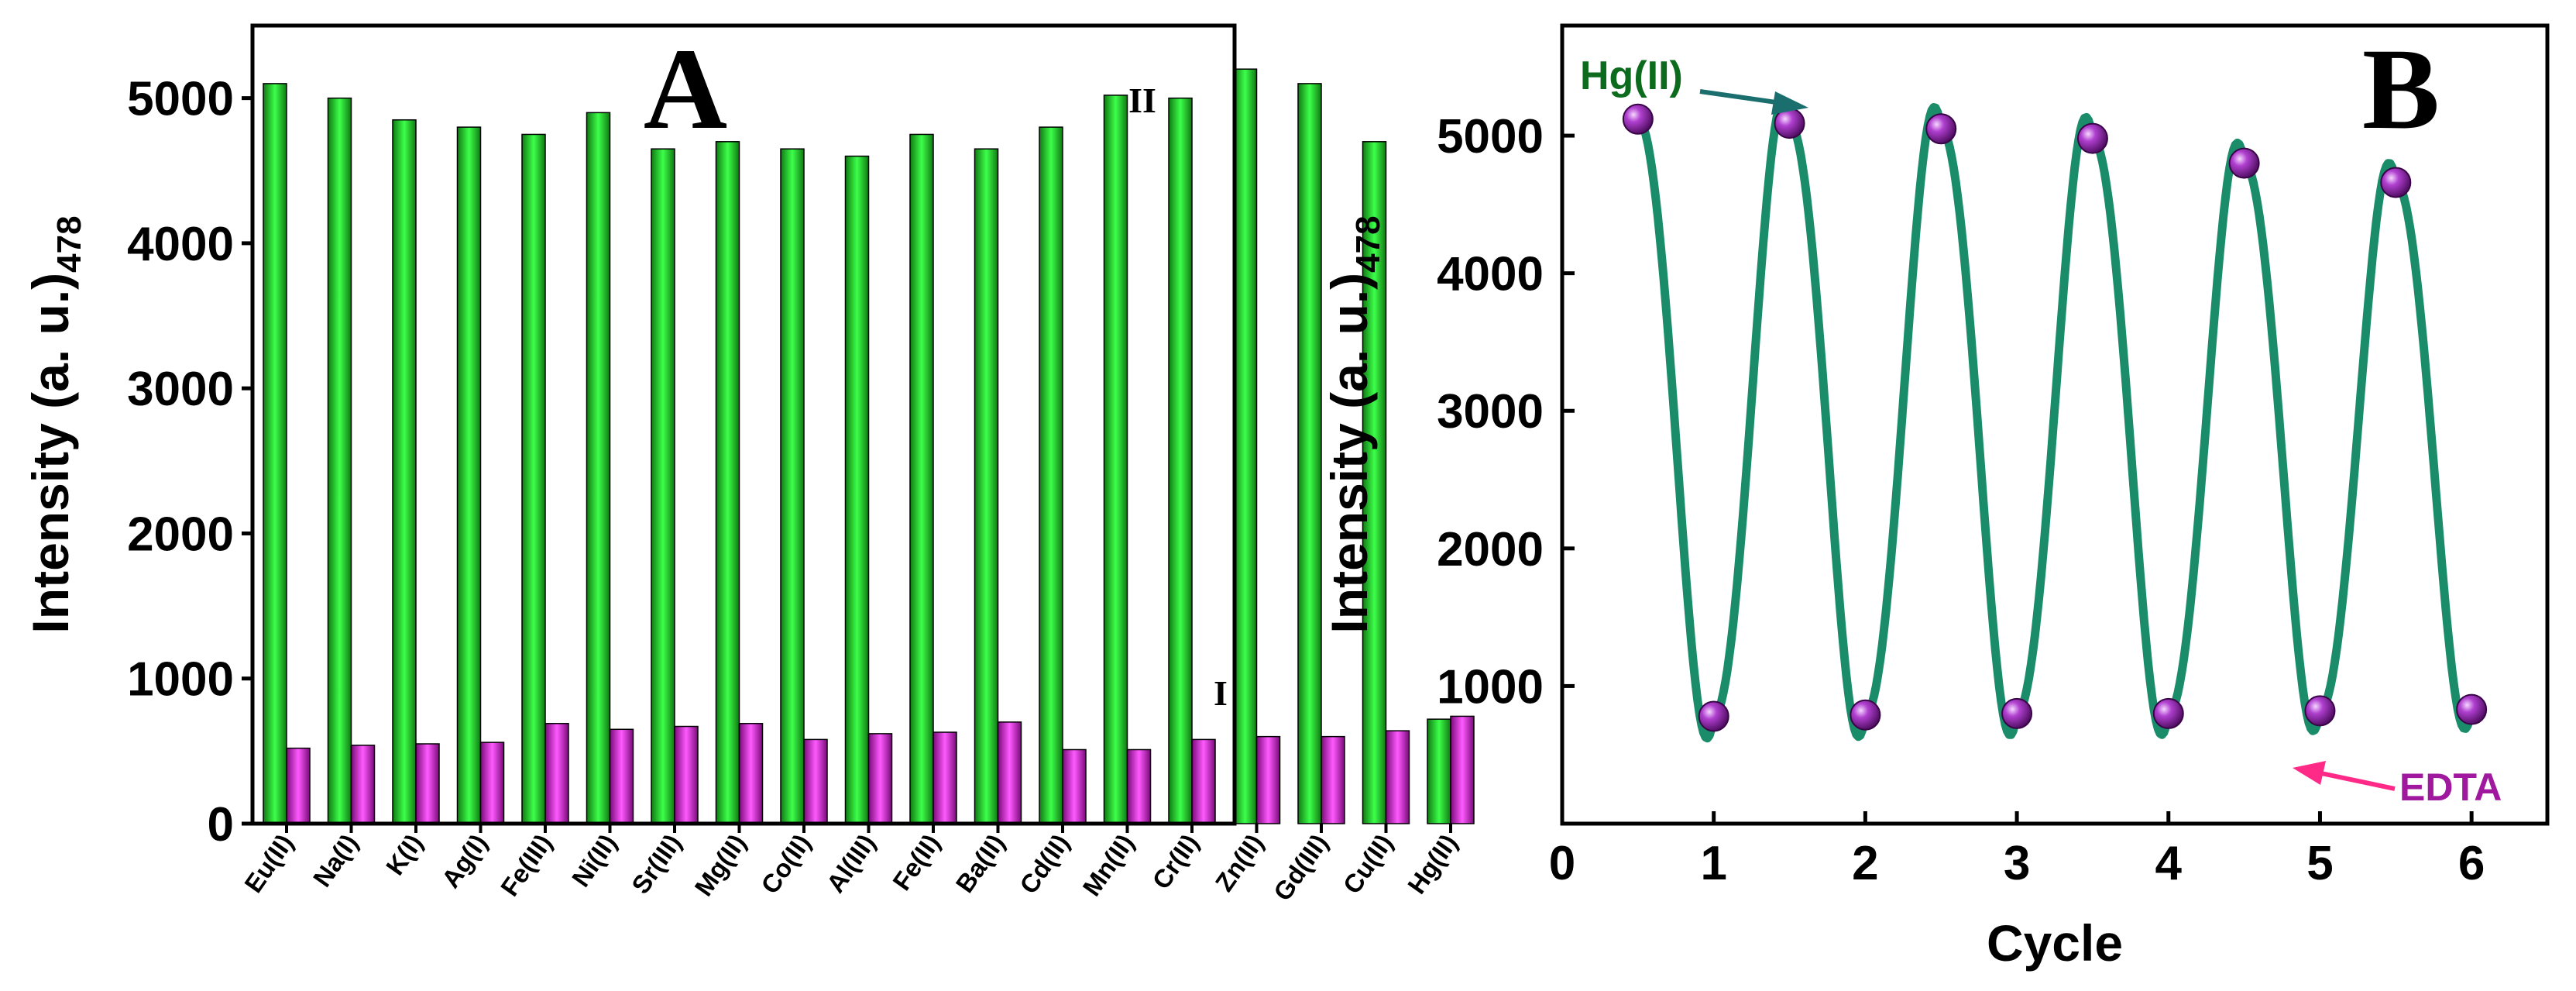  Describe the element at coordinates (2169, 863) in the screenshot. I see `x-tick-label: 4` at that location.